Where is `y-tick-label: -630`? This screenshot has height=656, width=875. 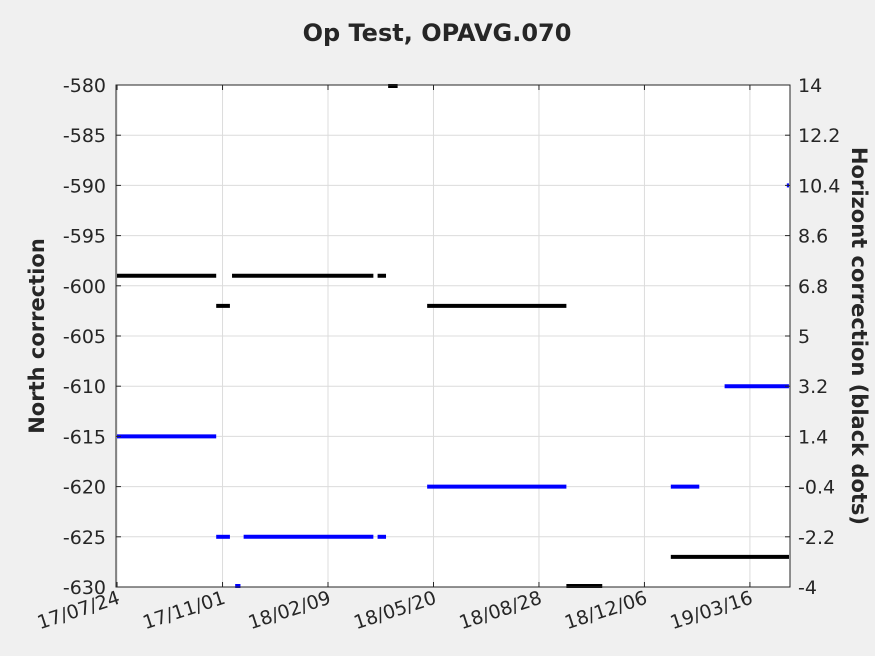
y-tick-label: -630 is located at coordinates (84, 588).